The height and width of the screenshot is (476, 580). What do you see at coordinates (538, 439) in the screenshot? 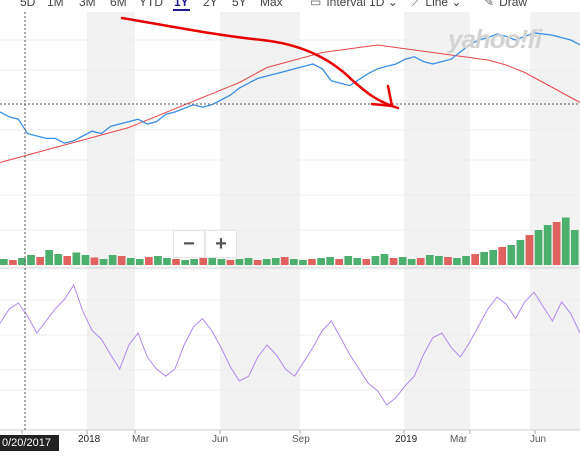
I see `x-tick-label-6: Jun` at bounding box center [538, 439].